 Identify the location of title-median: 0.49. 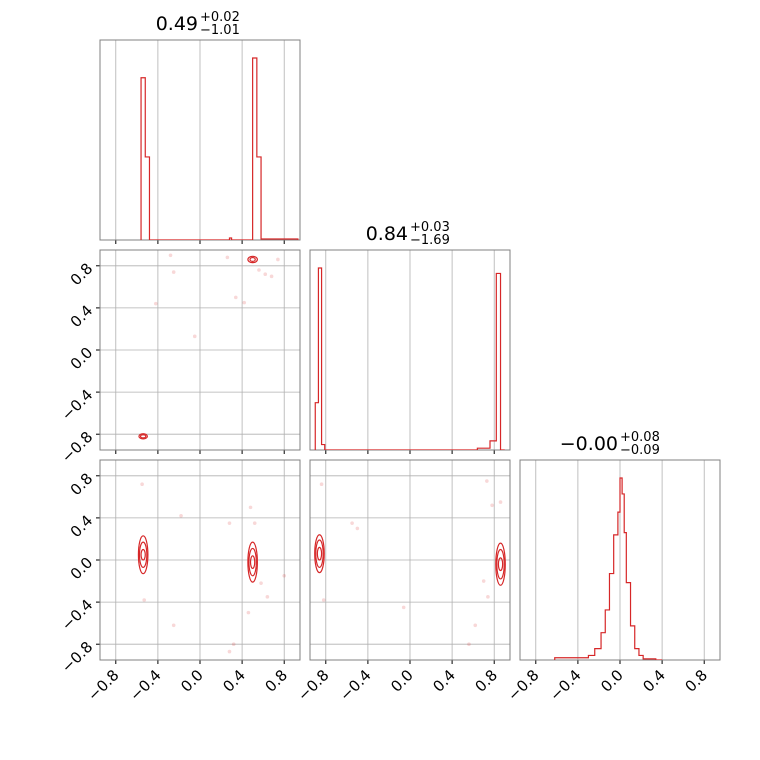
(177, 24).